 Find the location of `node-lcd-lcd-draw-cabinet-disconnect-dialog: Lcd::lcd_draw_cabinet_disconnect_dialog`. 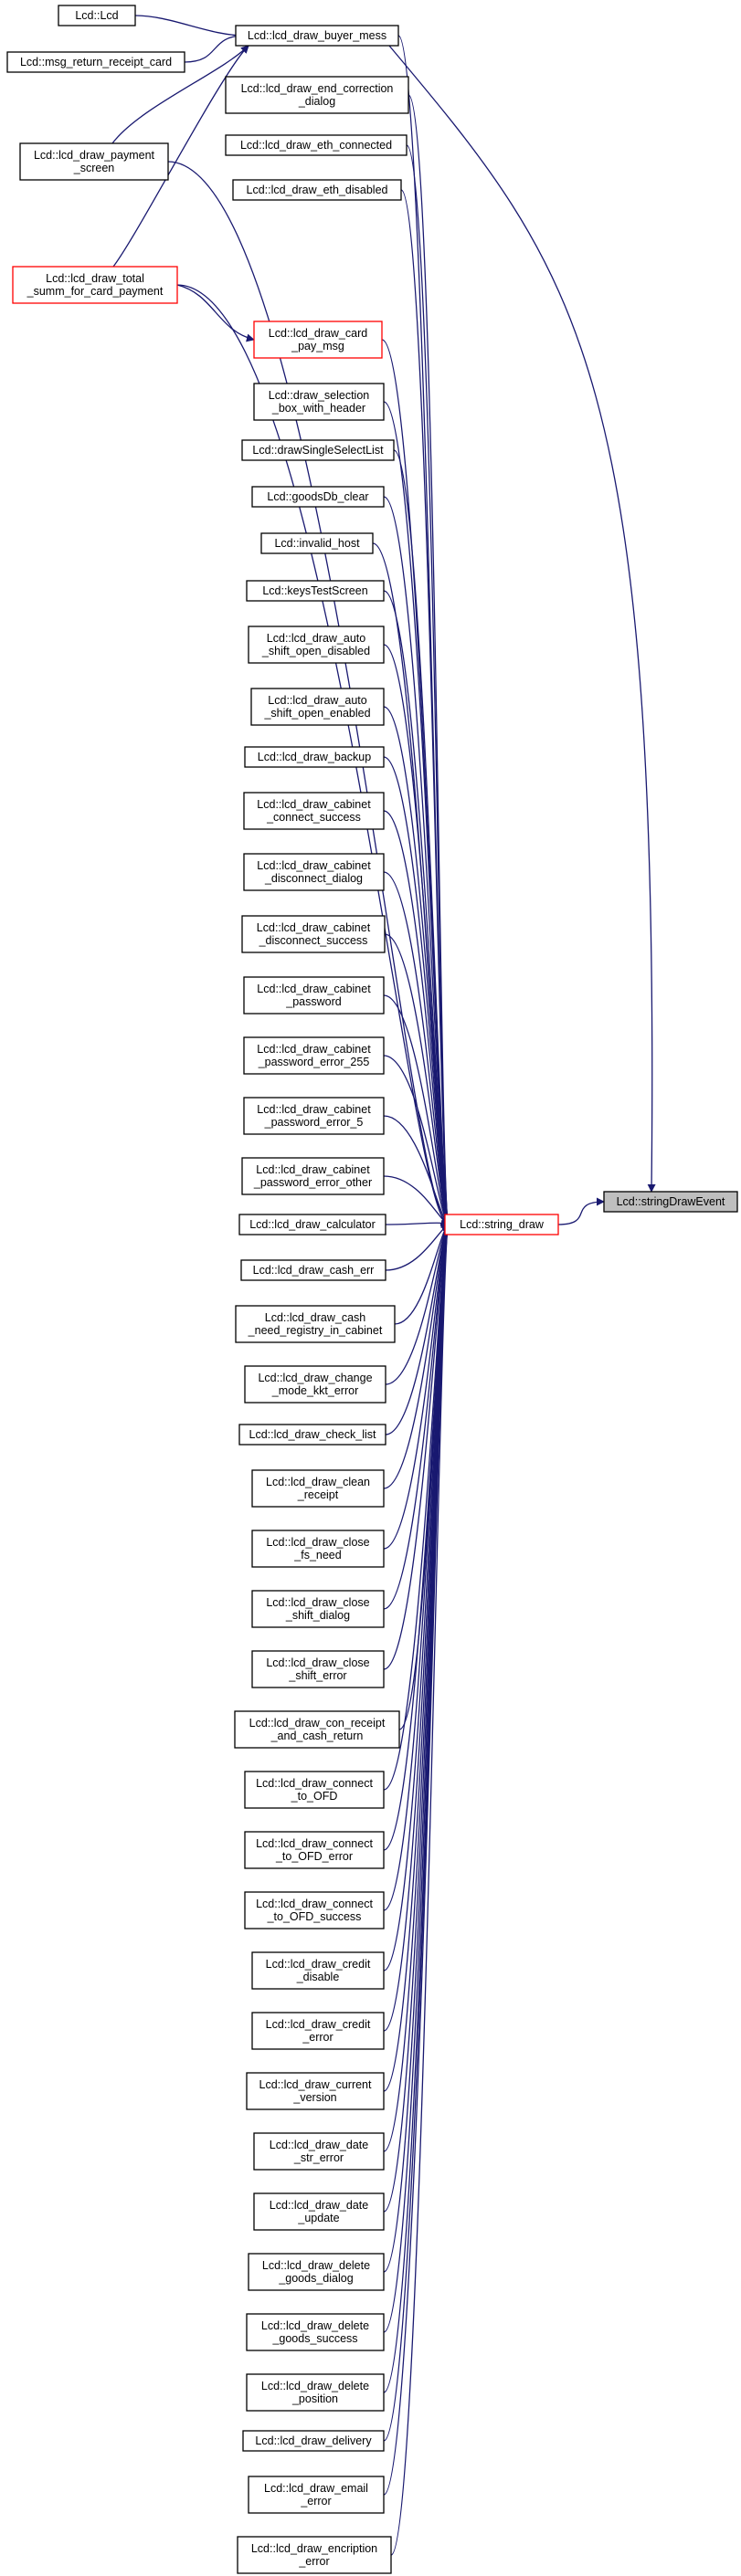

node-lcd-lcd-draw-cabinet-disconnect-dialog: Lcd::lcd_draw_cabinet_disconnect_dialog is located at coordinates (314, 872).